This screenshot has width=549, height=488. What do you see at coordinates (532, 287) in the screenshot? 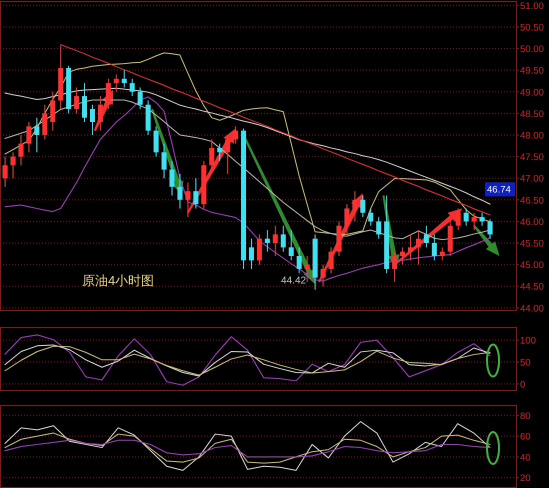
I see `y-tick-label: 44.50` at bounding box center [532, 287].